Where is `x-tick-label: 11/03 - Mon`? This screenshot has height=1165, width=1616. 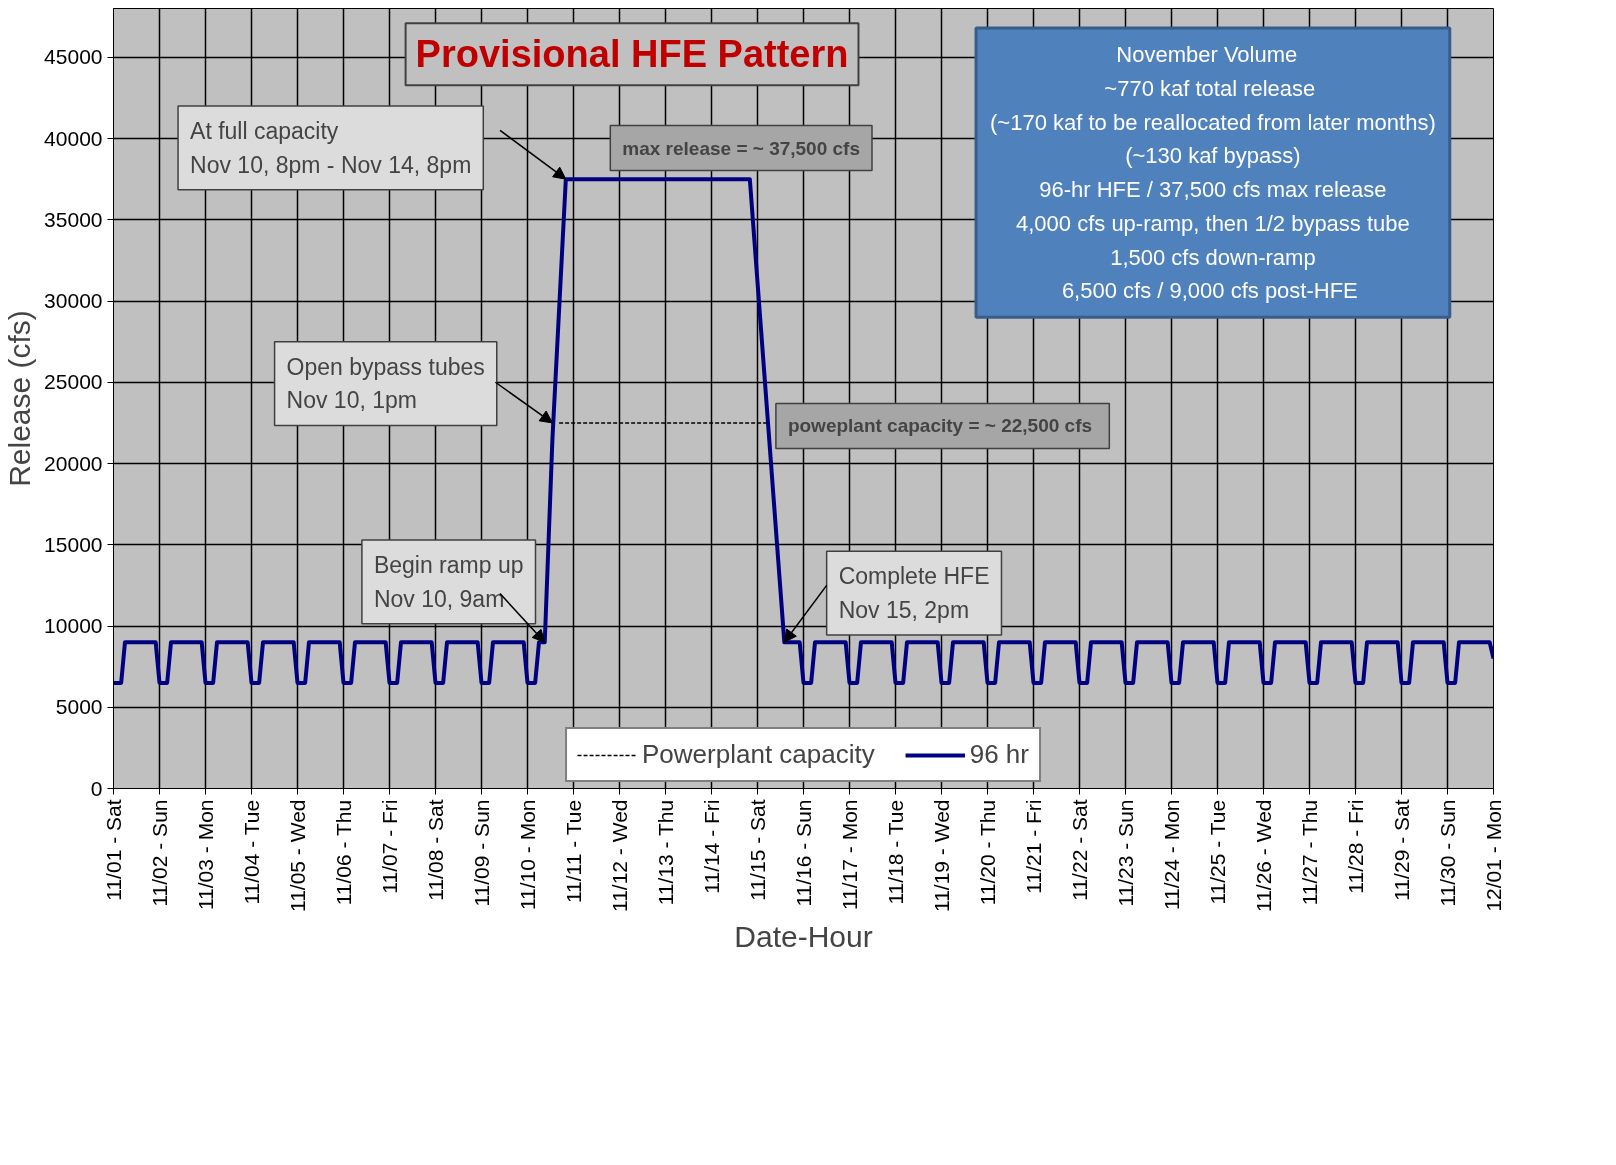 x-tick-label: 11/03 - Mon is located at coordinates (205, 855).